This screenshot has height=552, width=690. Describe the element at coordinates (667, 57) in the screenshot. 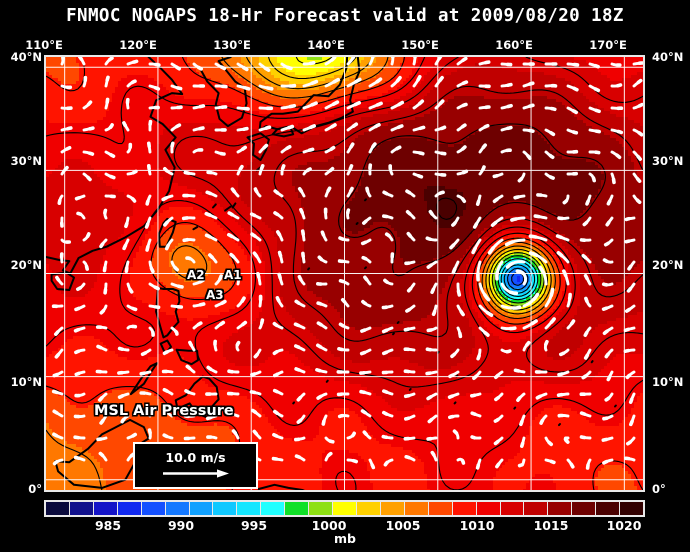

I see `lat-label-right-40n: 40°N` at that location.